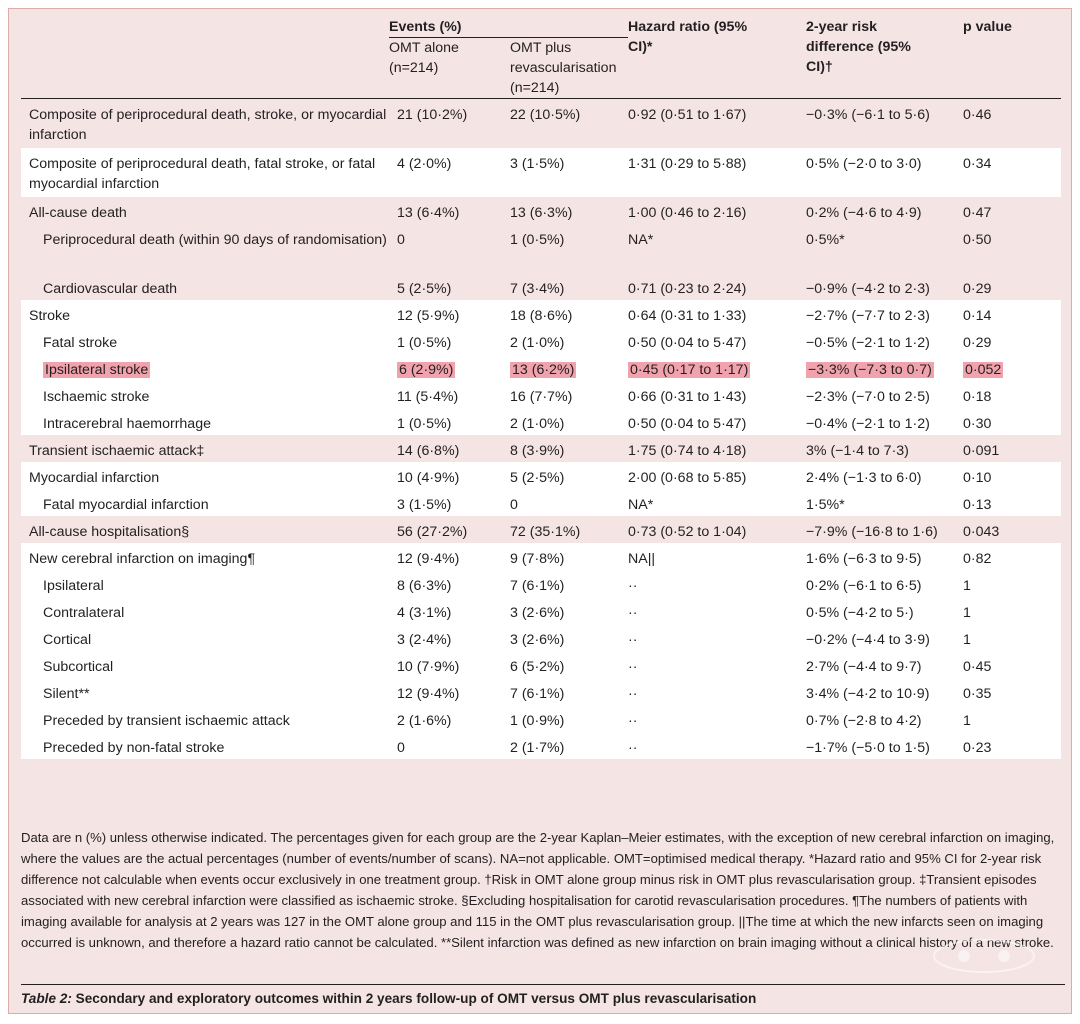 This screenshot has width=1080, height=1024. Describe the element at coordinates (864, 212) in the screenshot. I see `cell-text: 0·2% (−4·6 to 4·9)` at that location.